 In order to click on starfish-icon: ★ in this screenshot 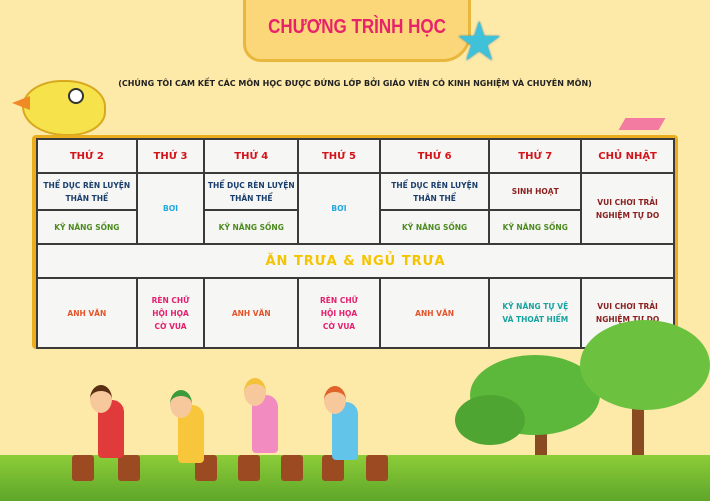, I will do `click(479, 41)`.